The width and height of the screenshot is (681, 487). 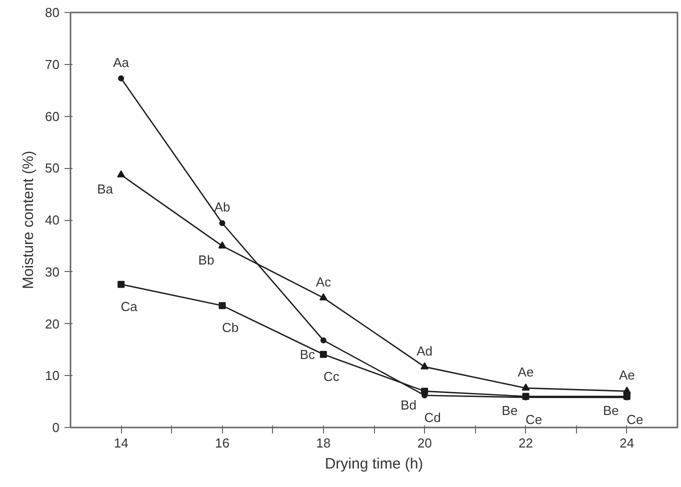 I want to click on y-tick-label: 30, so click(x=52, y=272).